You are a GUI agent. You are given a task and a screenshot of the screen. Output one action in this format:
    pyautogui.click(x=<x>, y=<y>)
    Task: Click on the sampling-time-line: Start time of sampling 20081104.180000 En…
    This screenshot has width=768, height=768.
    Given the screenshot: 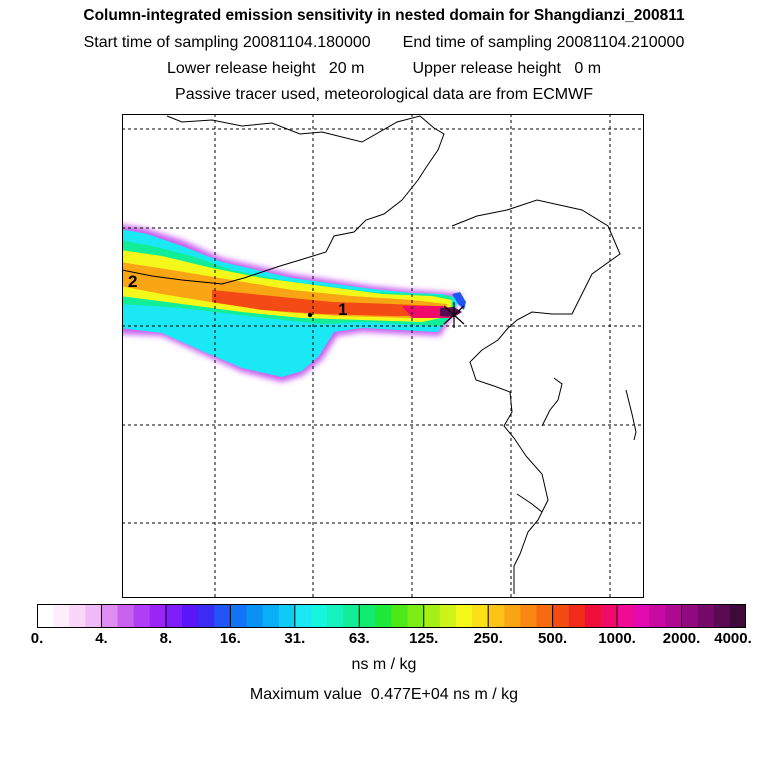 What is the action you would take?
    pyautogui.click(x=384, y=43)
    